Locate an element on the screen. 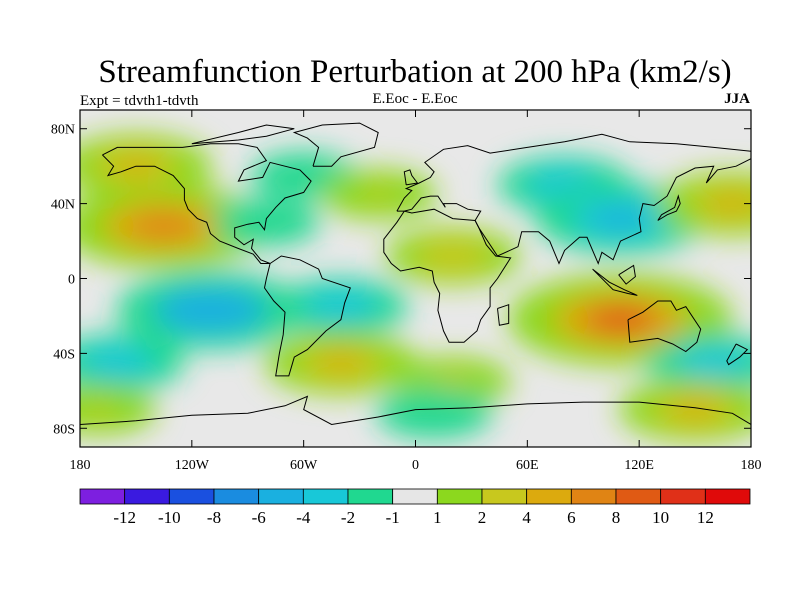  lat-tick-label-4: 80S is located at coordinates (64, 429).